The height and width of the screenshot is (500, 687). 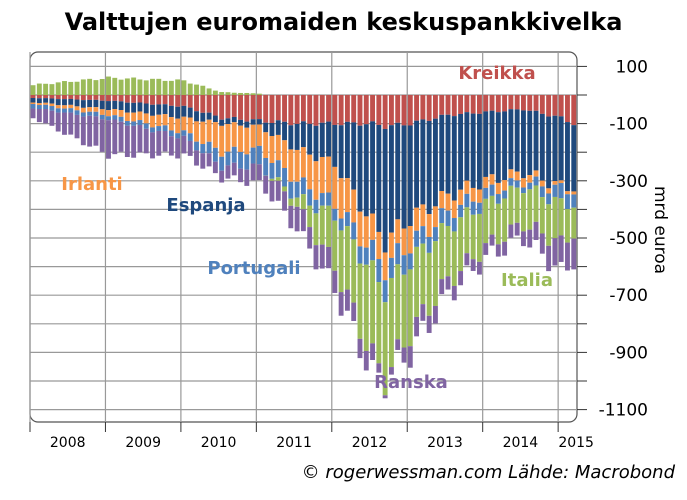 What do you see at coordinates (370, 443) in the screenshot?
I see `x-tick-label: 2012` at bounding box center [370, 443].